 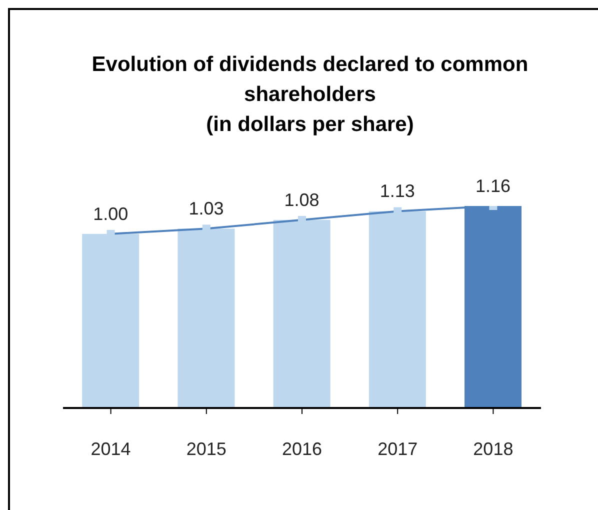 What do you see at coordinates (493, 186) in the screenshot?
I see `data-label: 1.16` at bounding box center [493, 186].